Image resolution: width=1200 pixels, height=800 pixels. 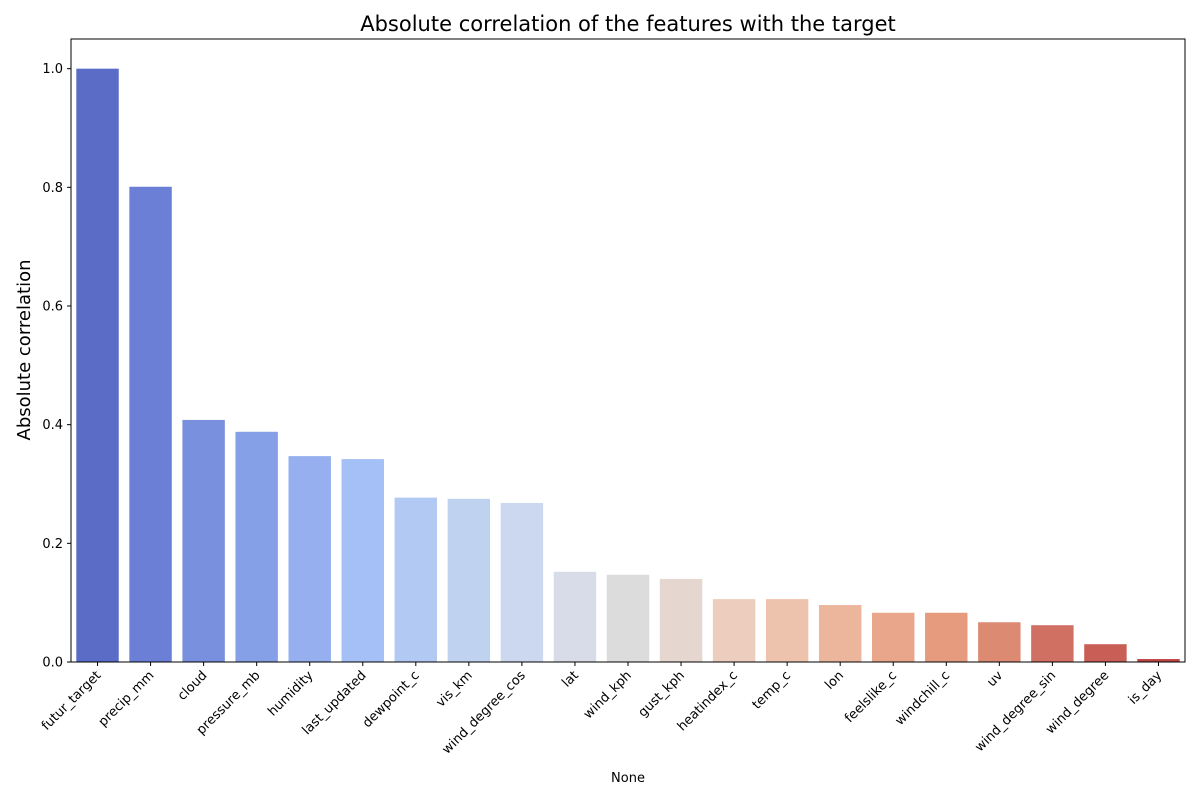 What do you see at coordinates (24, 350) in the screenshot?
I see `y-axis-title: Absolute correlation` at bounding box center [24, 350].